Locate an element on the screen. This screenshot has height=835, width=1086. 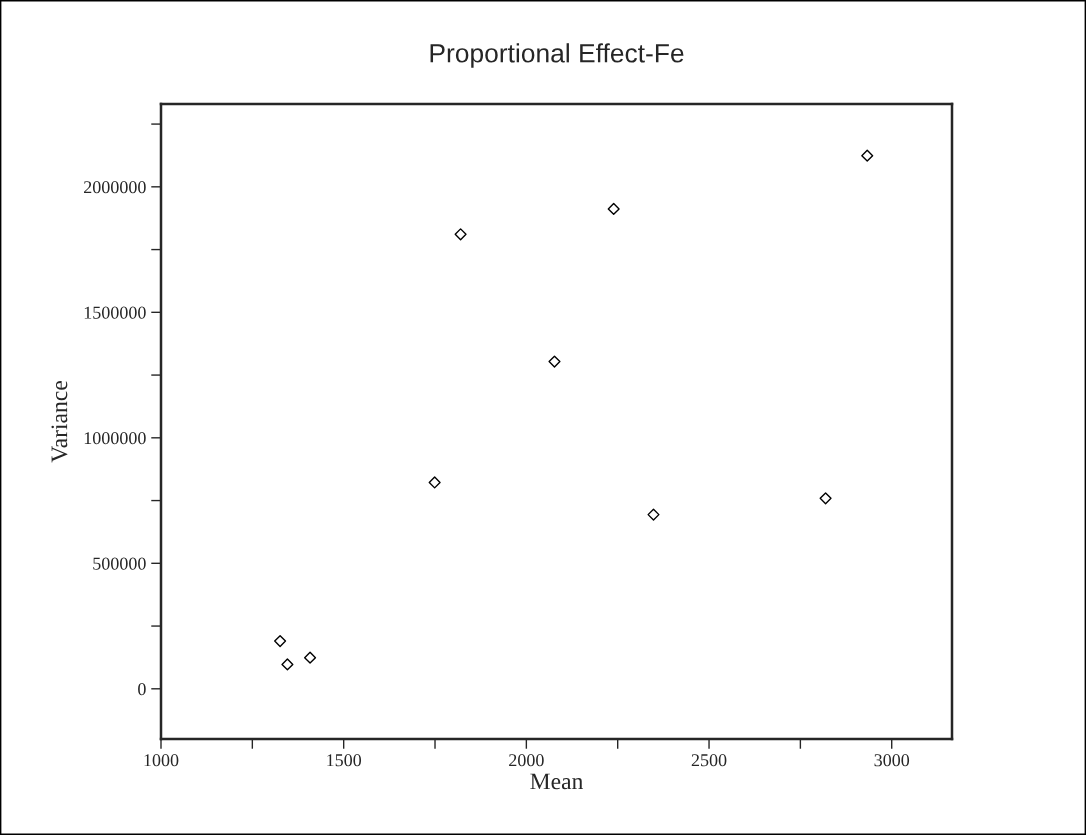
y-tick-label: 1500000 is located at coordinates (115, 312).